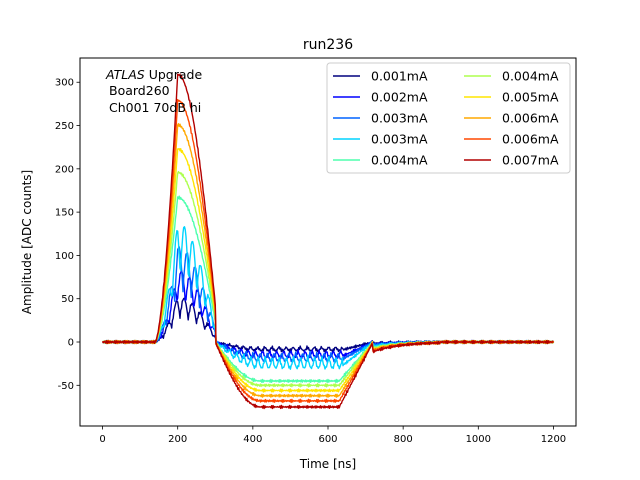 Image resolution: width=640 pixels, height=480 pixels. Describe the element at coordinates (67, 235) in the screenshot. I see `y-axis-ticks: -50 0 50 100 150 200 250 300` at that location.